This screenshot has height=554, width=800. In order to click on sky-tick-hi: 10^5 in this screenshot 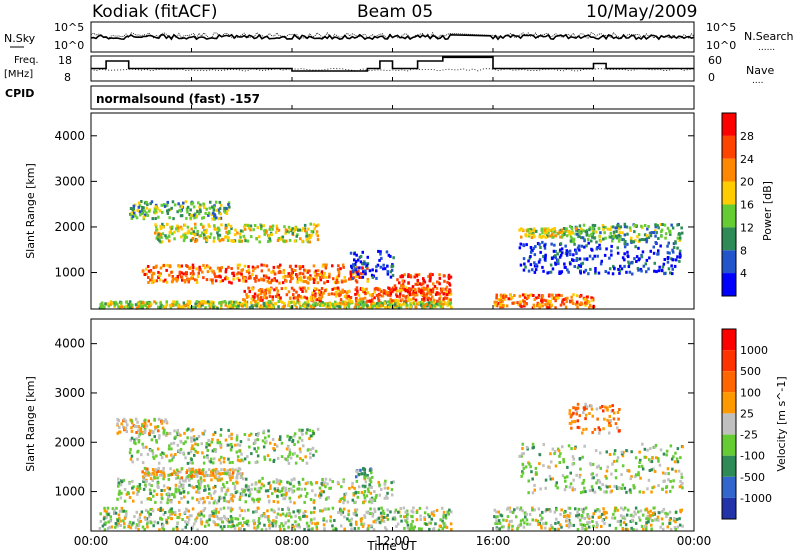, I will do `click(69, 27)`.